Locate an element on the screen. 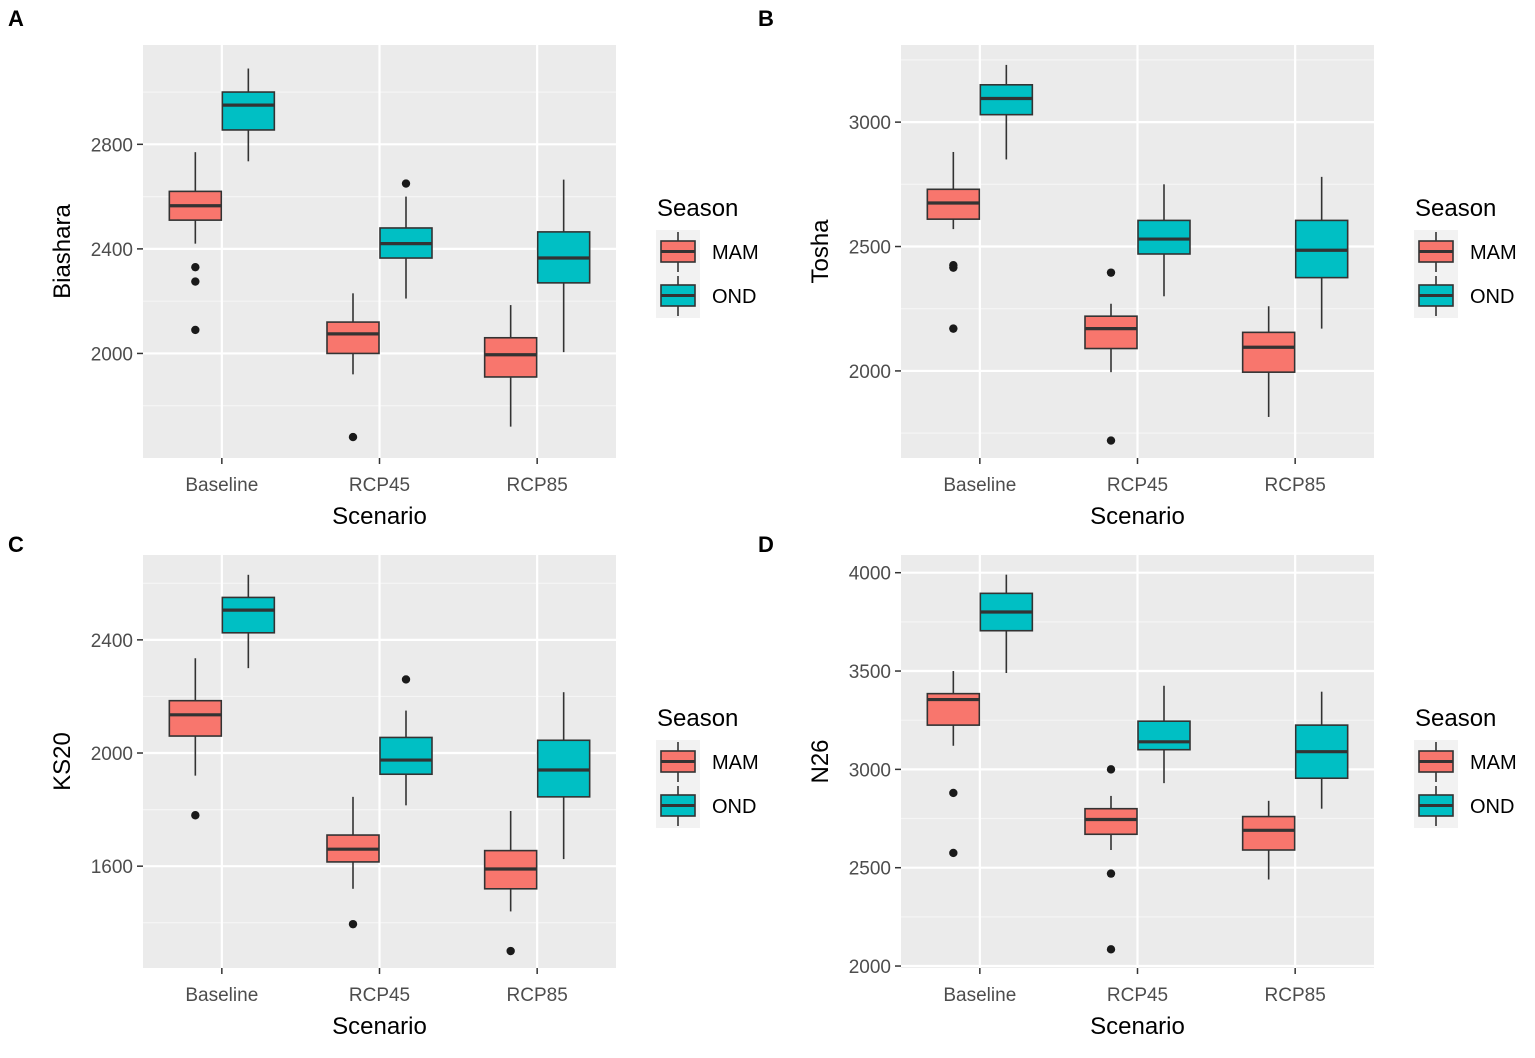 The image size is (1535, 1058). panel-label: B is located at coordinates (766, 18).